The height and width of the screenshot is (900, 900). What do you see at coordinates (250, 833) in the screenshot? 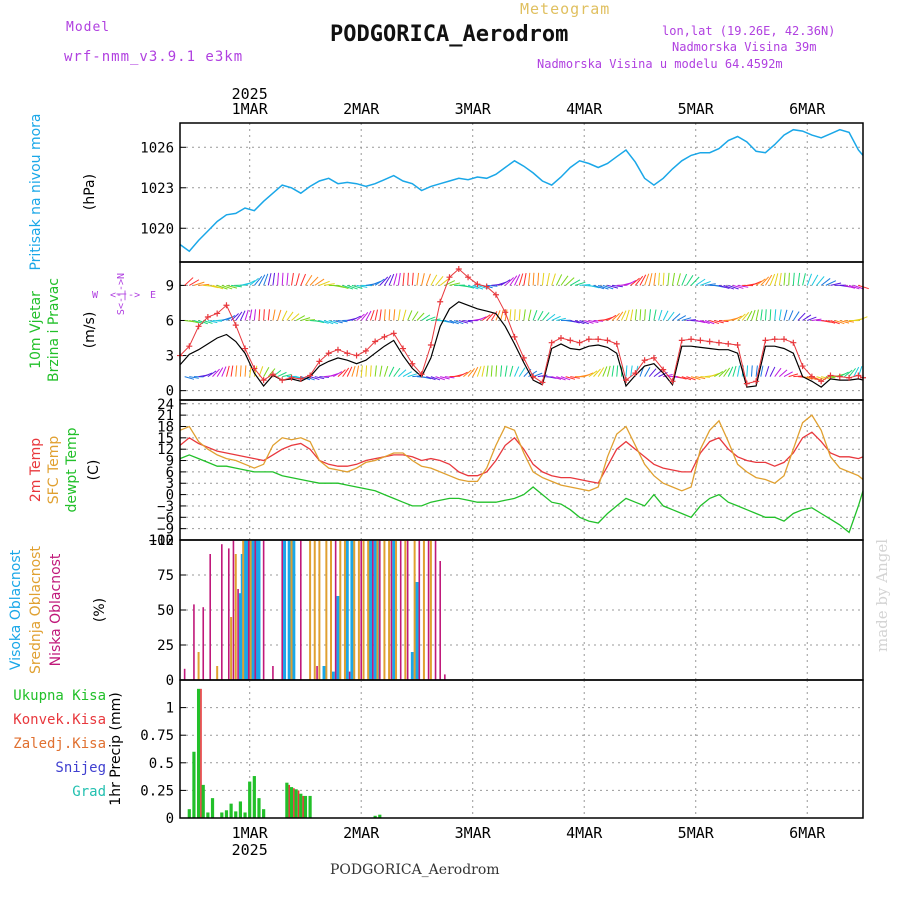
I see `day-label-bottom: 1MAR` at bounding box center [250, 833].